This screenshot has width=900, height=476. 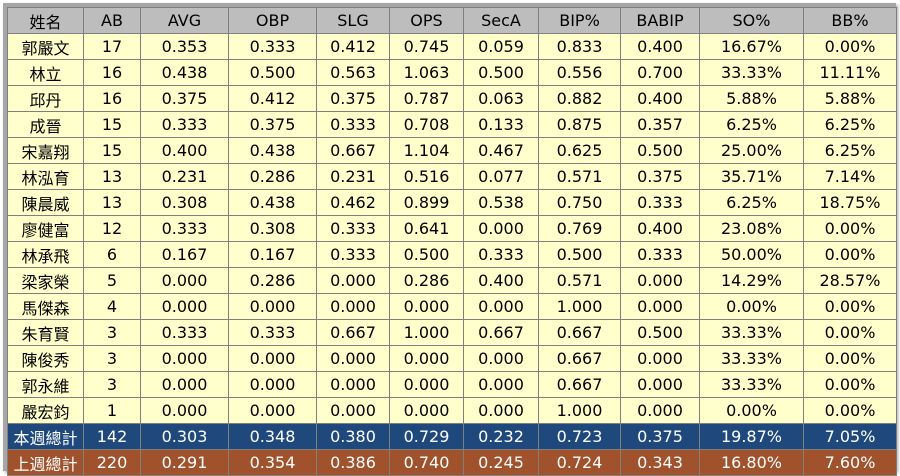 I want to click on obp-cell: 0.412, so click(x=272, y=98).